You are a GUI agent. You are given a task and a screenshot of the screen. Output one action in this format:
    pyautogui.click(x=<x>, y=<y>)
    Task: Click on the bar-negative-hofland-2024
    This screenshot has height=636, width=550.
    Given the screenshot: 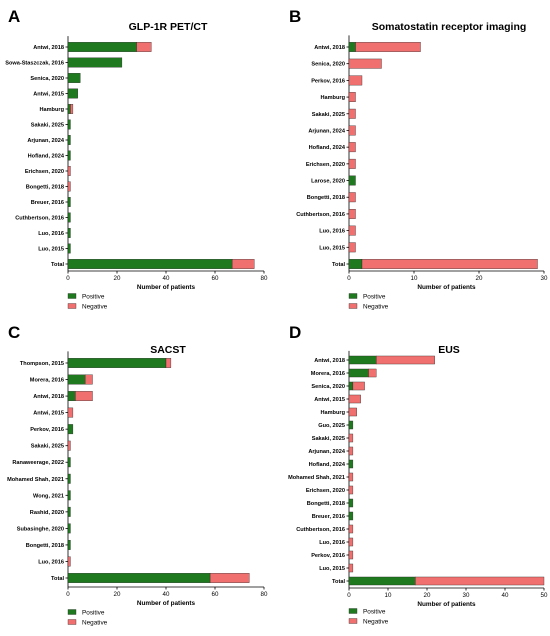 What is the action you would take?
    pyautogui.click(x=352, y=147)
    